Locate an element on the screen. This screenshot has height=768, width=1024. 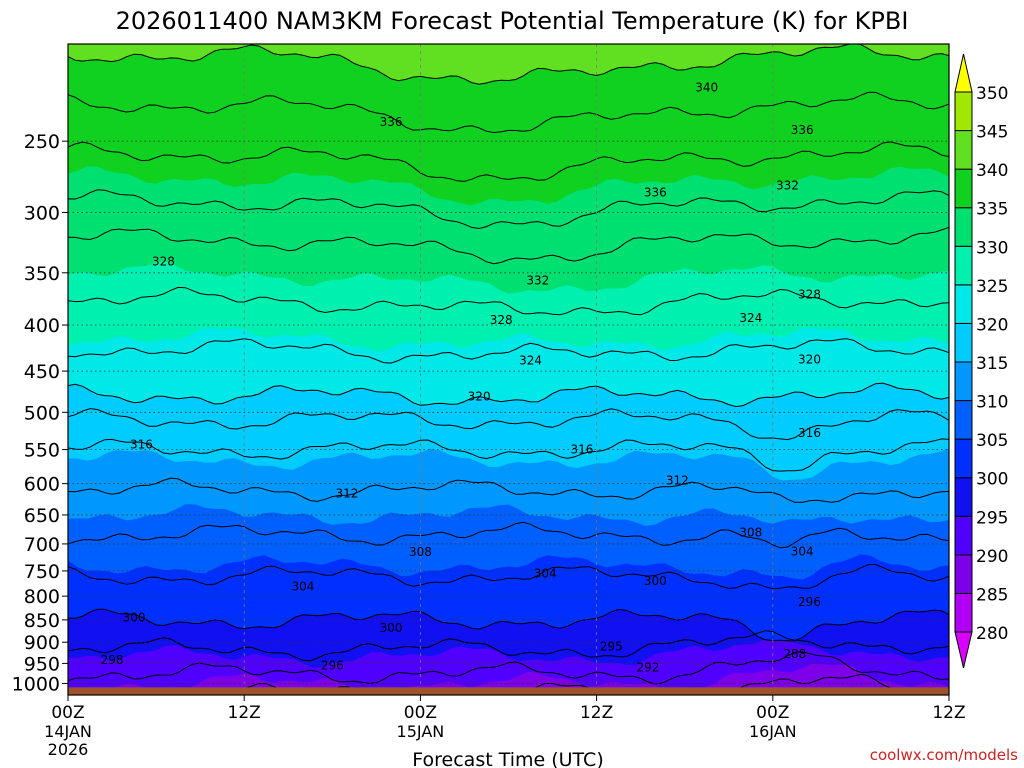
y-tick-label: 650 is located at coordinates (42, 516).